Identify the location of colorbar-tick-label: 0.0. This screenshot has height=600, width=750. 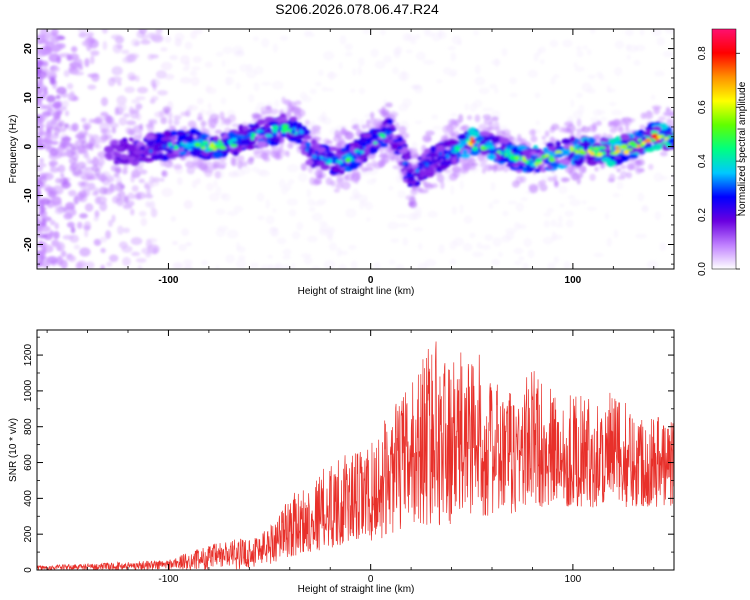
(702, 269).